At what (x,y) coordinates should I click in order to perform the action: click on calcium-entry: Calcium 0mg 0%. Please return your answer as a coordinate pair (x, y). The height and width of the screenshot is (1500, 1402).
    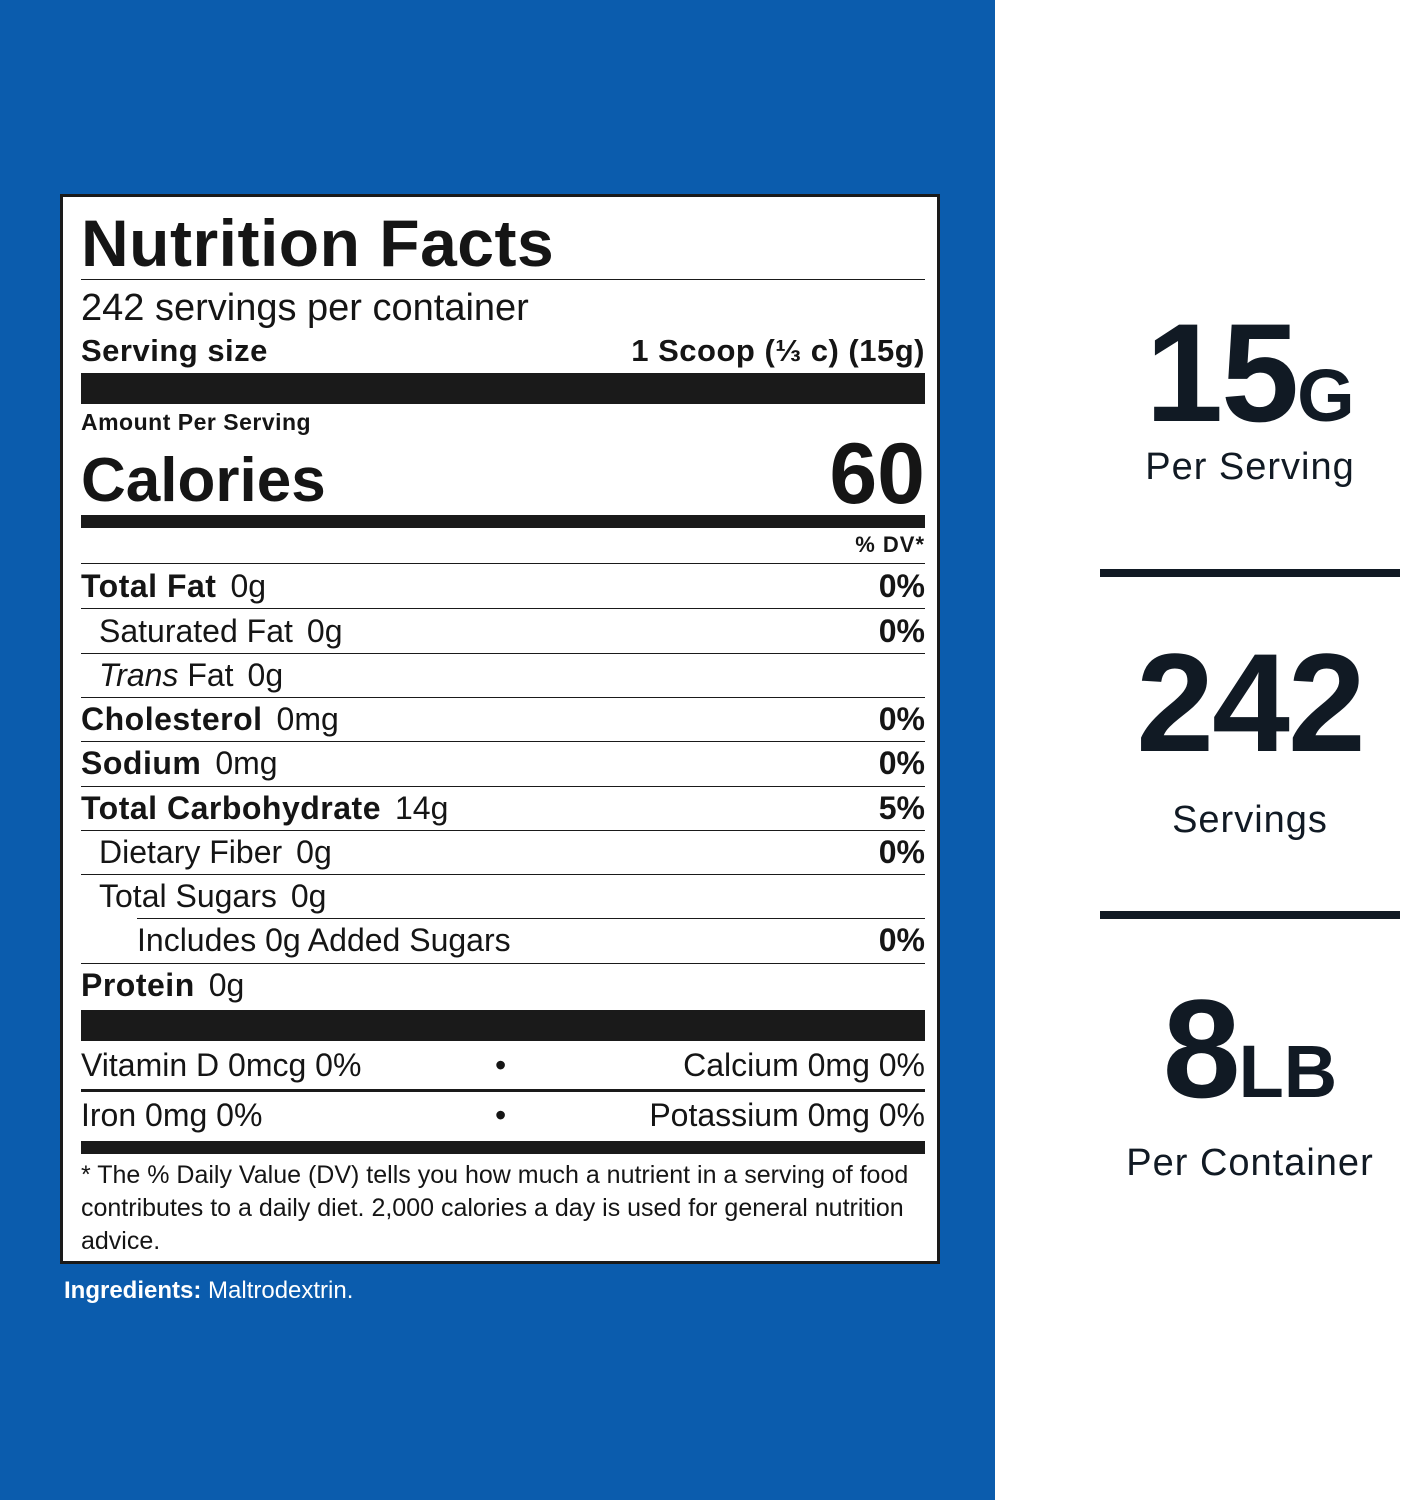
    Looking at the image, I should click on (804, 1065).